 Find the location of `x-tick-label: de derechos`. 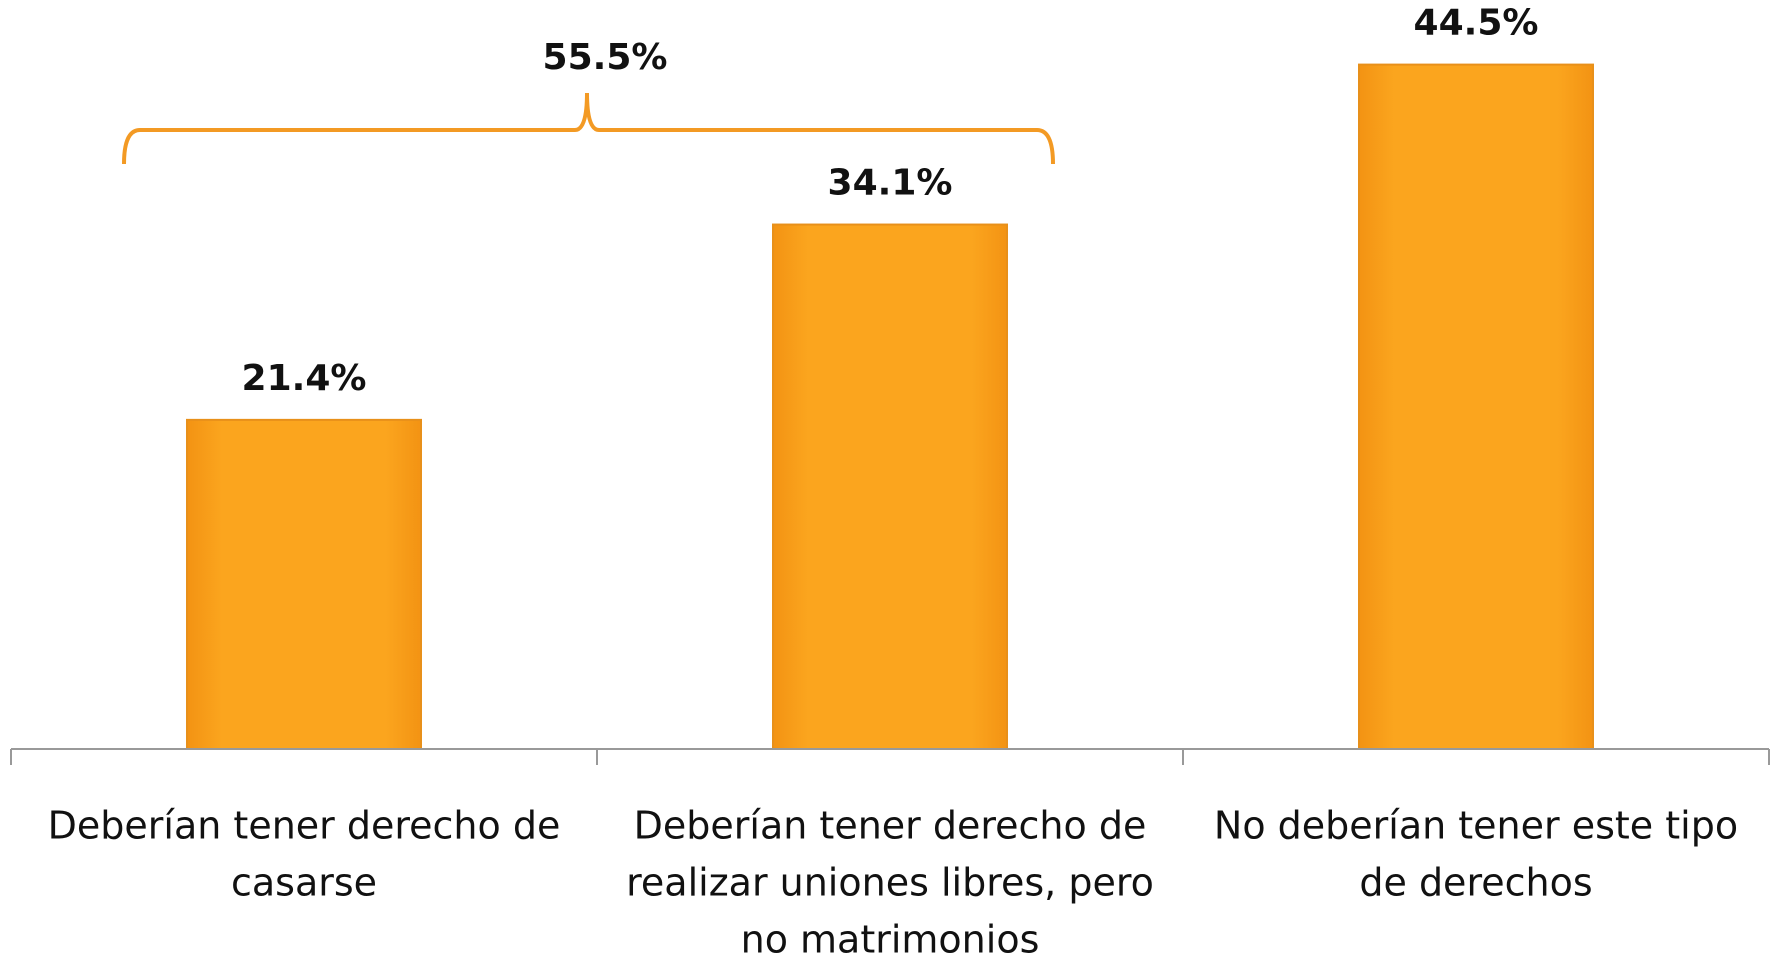

x-tick-label: de derechos is located at coordinates (1475, 883).